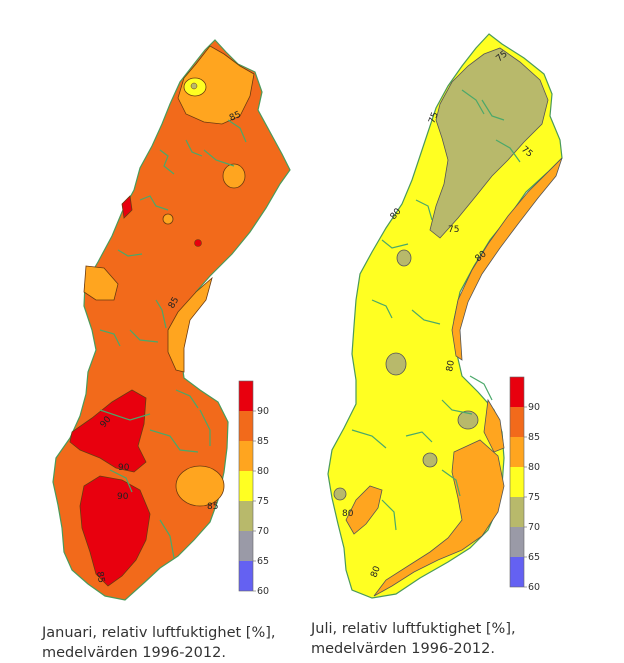  I want to click on zone-70-75-patch-b, so click(396, 364).